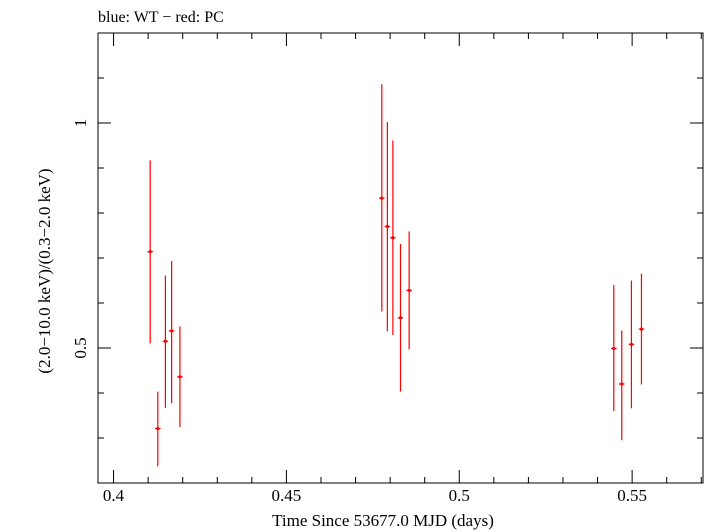 The width and height of the screenshot is (705, 532). I want to click on y-tick-label: 1, so click(80, 123).